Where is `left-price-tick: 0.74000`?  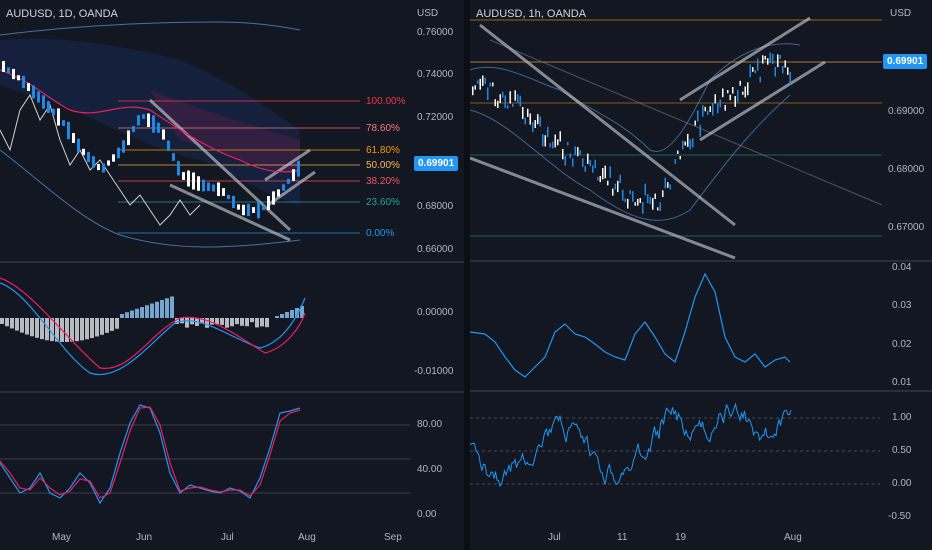
left-price-tick: 0.74000 is located at coordinates (435, 74).